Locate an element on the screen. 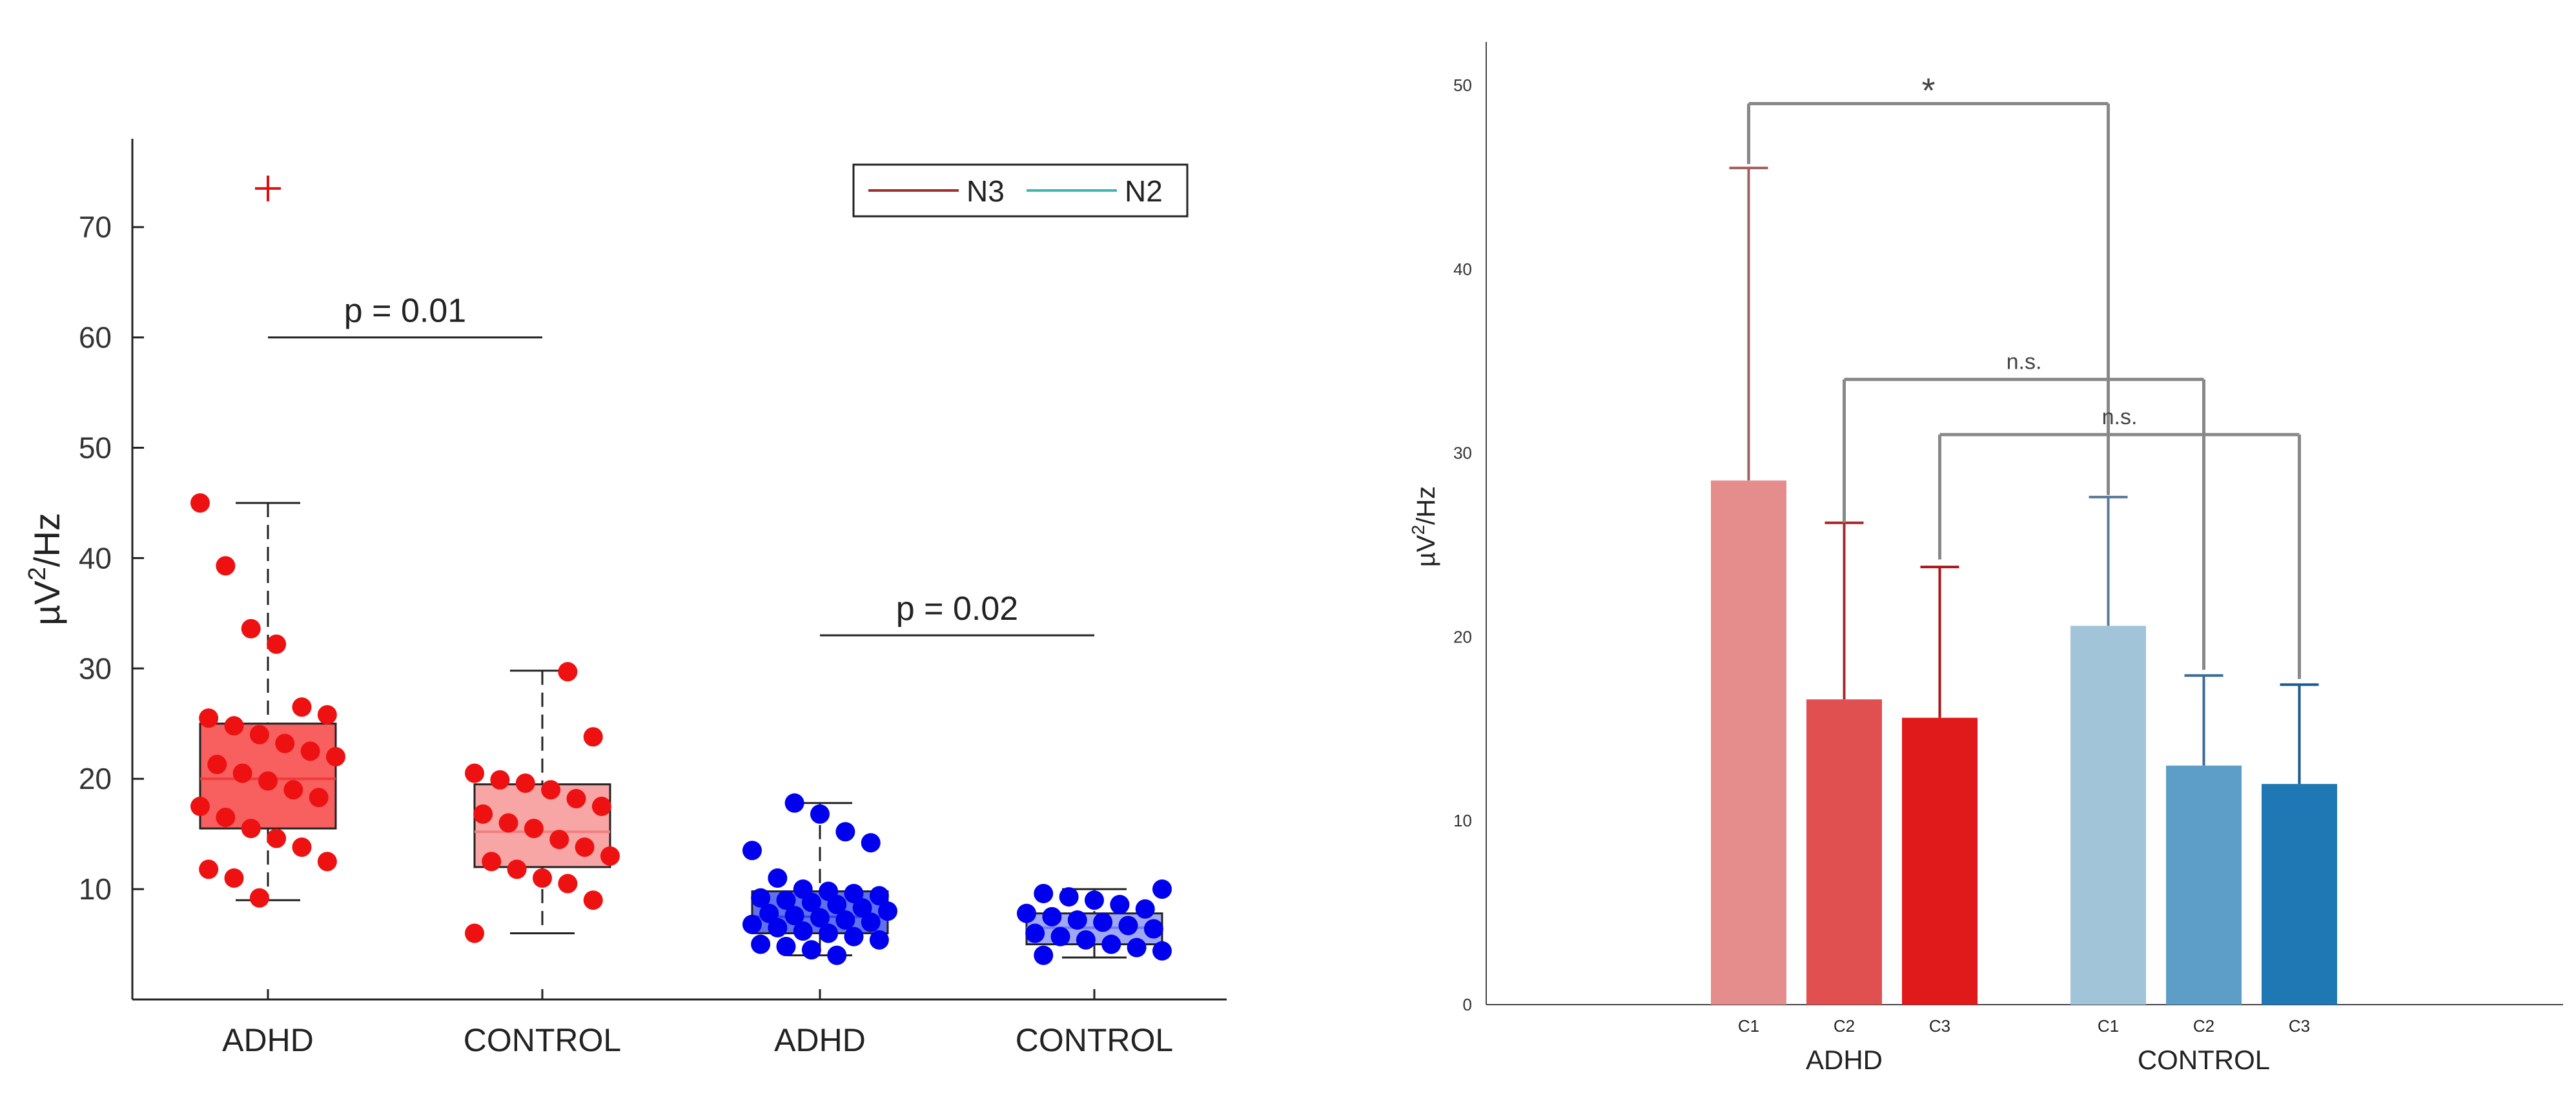 This screenshot has height=1106, width=2576. bar-category-label: C2 is located at coordinates (1845, 1026).